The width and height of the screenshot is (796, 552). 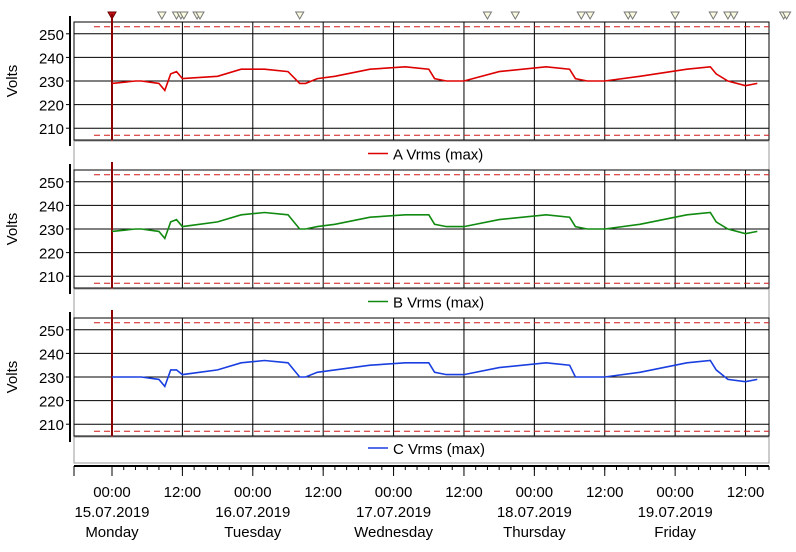 I want to click on legend-label: C Vrms (max), so click(x=439, y=449).